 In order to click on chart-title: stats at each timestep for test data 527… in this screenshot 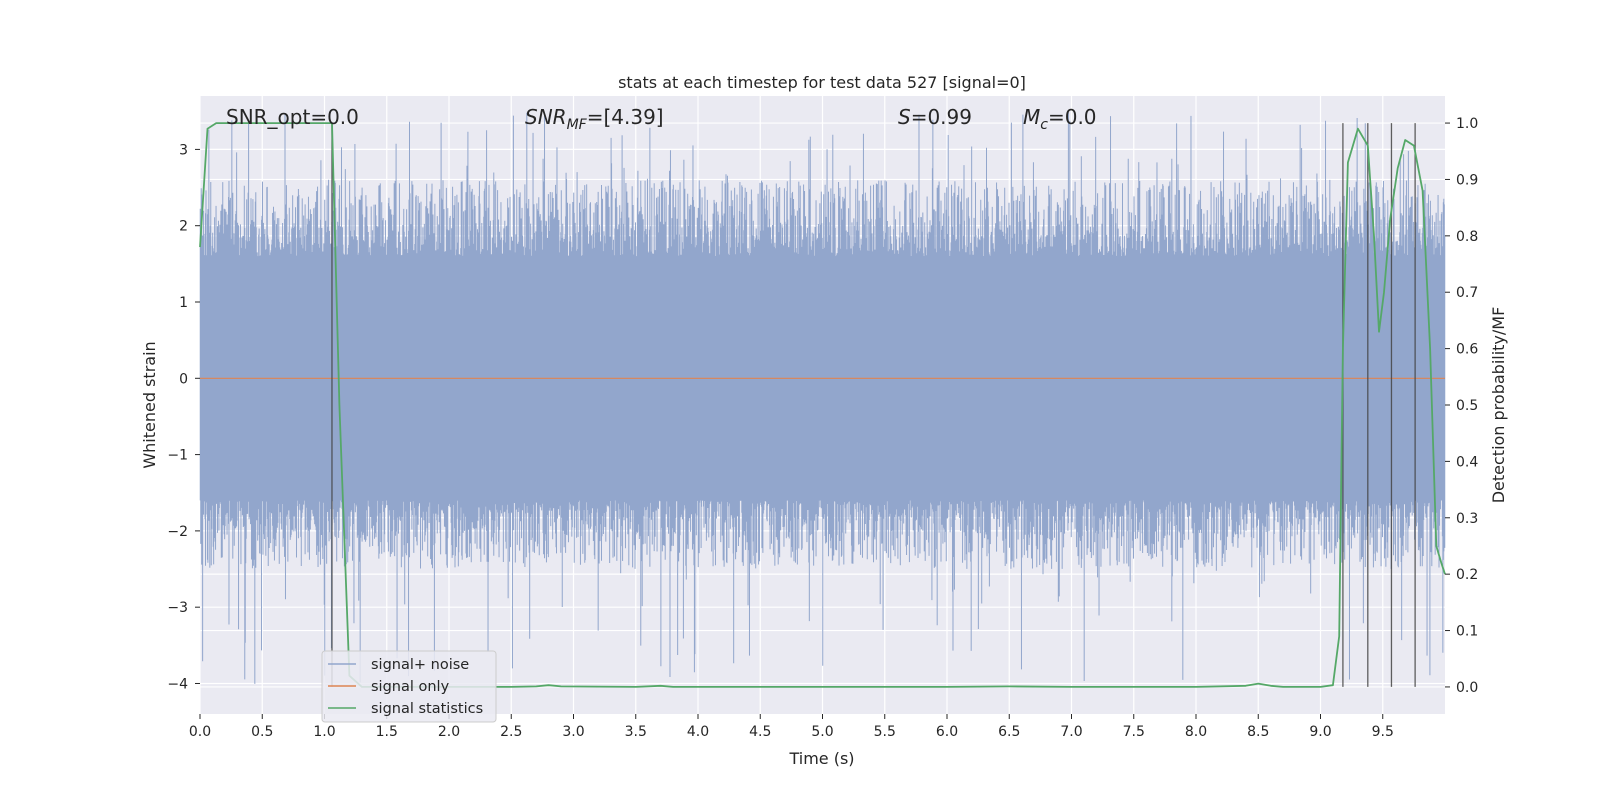, I will do `click(822, 82)`.